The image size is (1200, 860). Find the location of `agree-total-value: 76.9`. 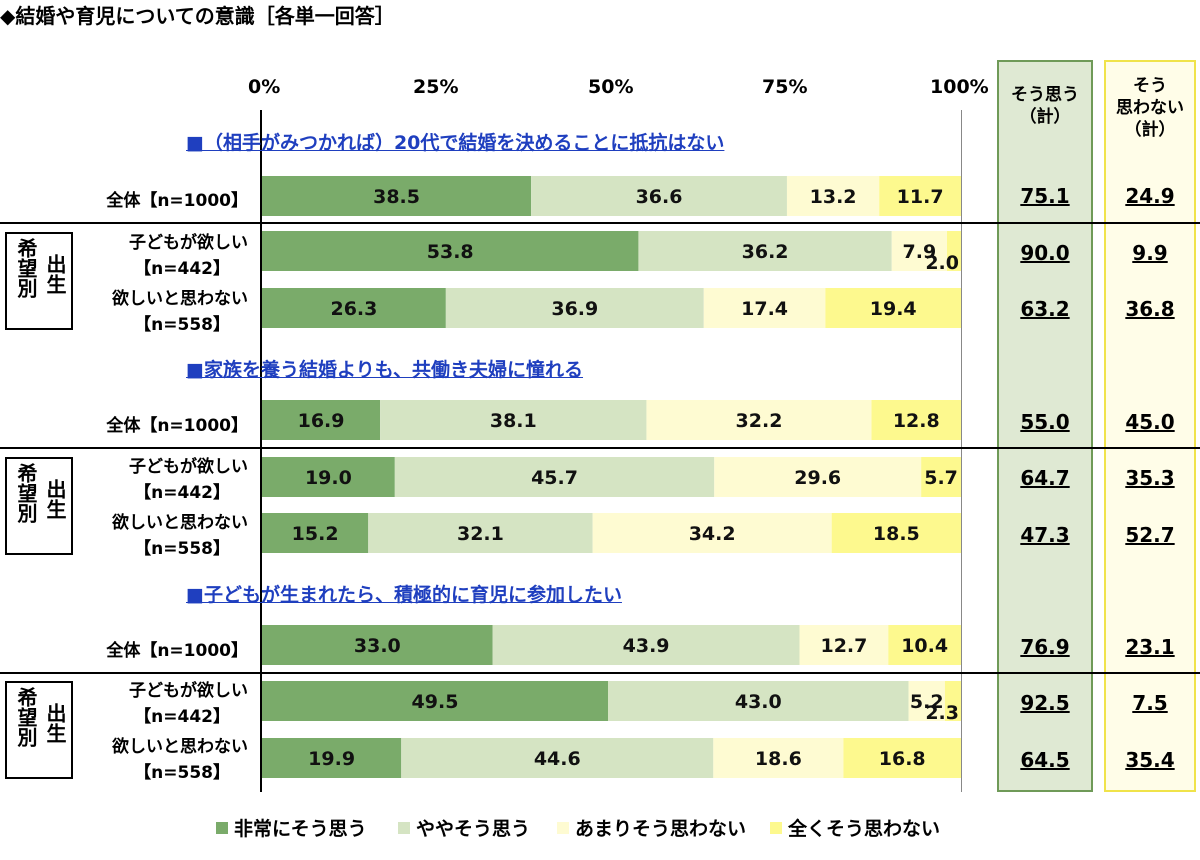

agree-total-value: 76.9 is located at coordinates (1045, 647).